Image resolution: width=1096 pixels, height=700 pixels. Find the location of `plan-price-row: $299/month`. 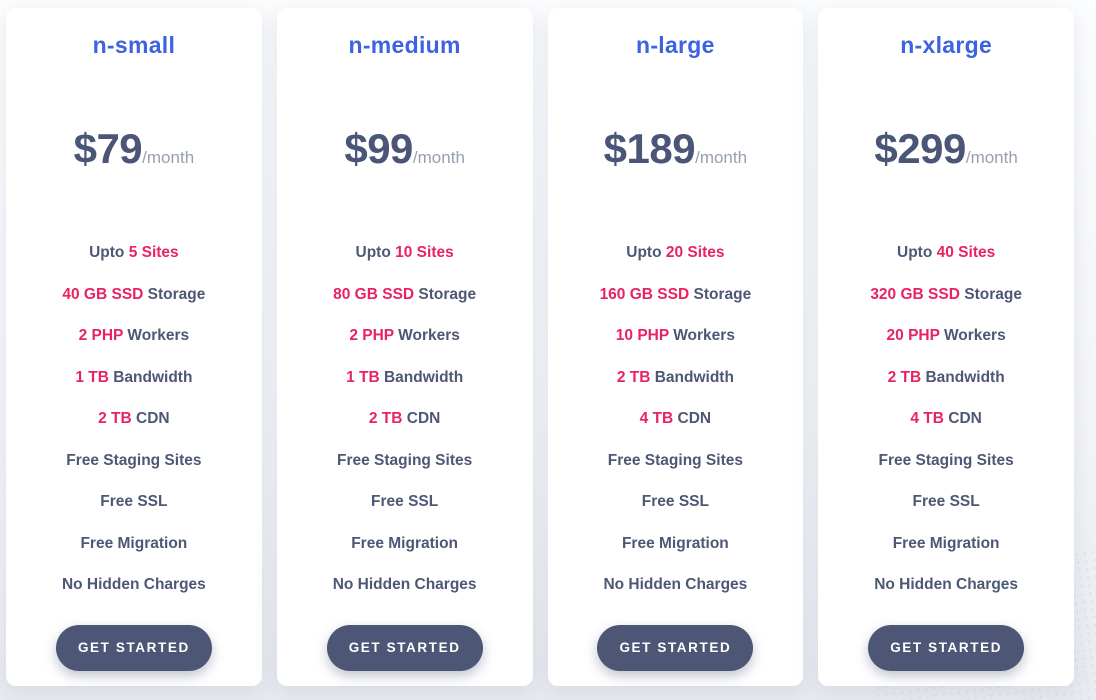

plan-price-row: $299/month is located at coordinates (946, 154).